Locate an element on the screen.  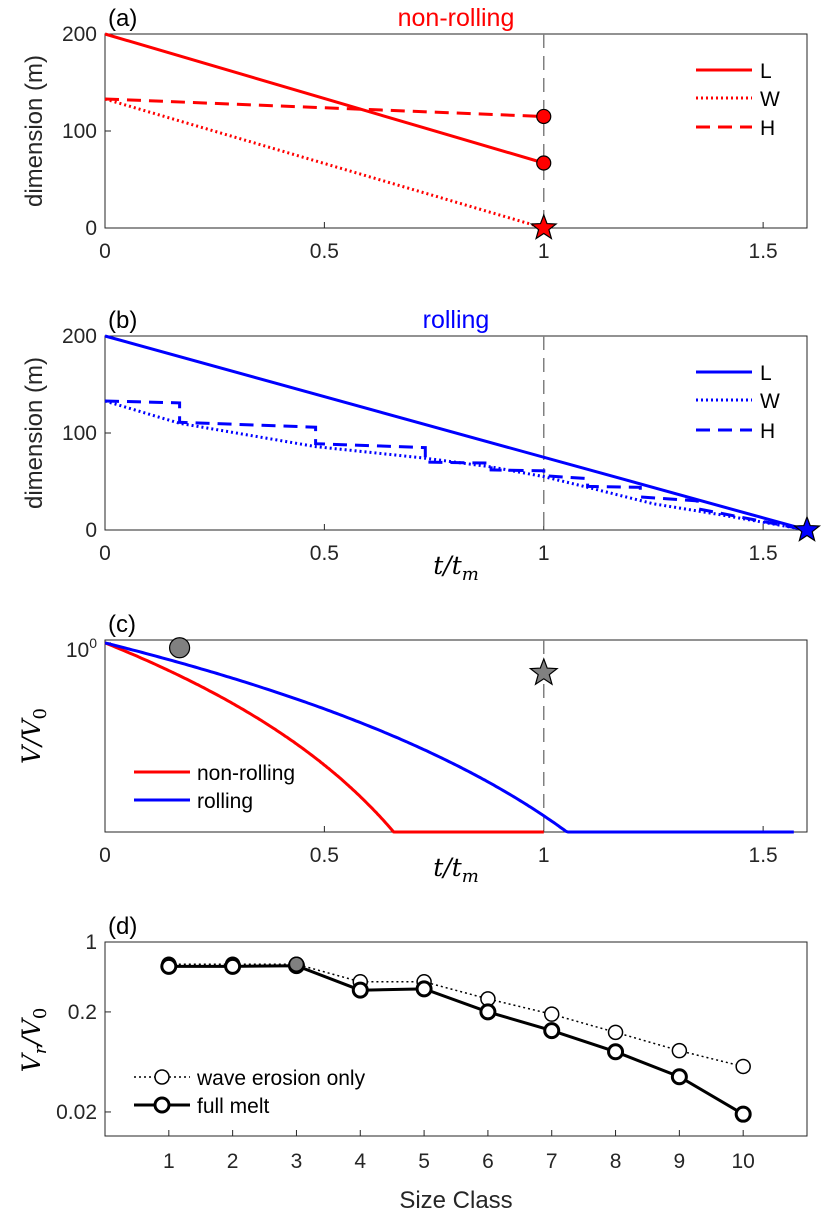
panel-a-marker-star is located at coordinates (543, 226).